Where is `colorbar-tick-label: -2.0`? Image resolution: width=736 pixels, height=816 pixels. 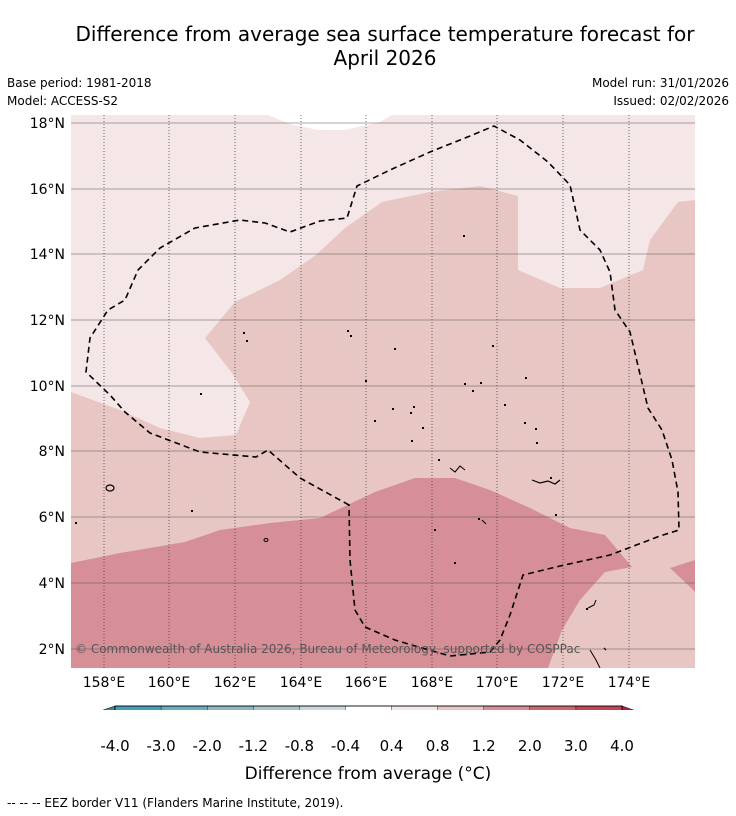
colorbar-tick-label: -2.0 is located at coordinates (207, 746).